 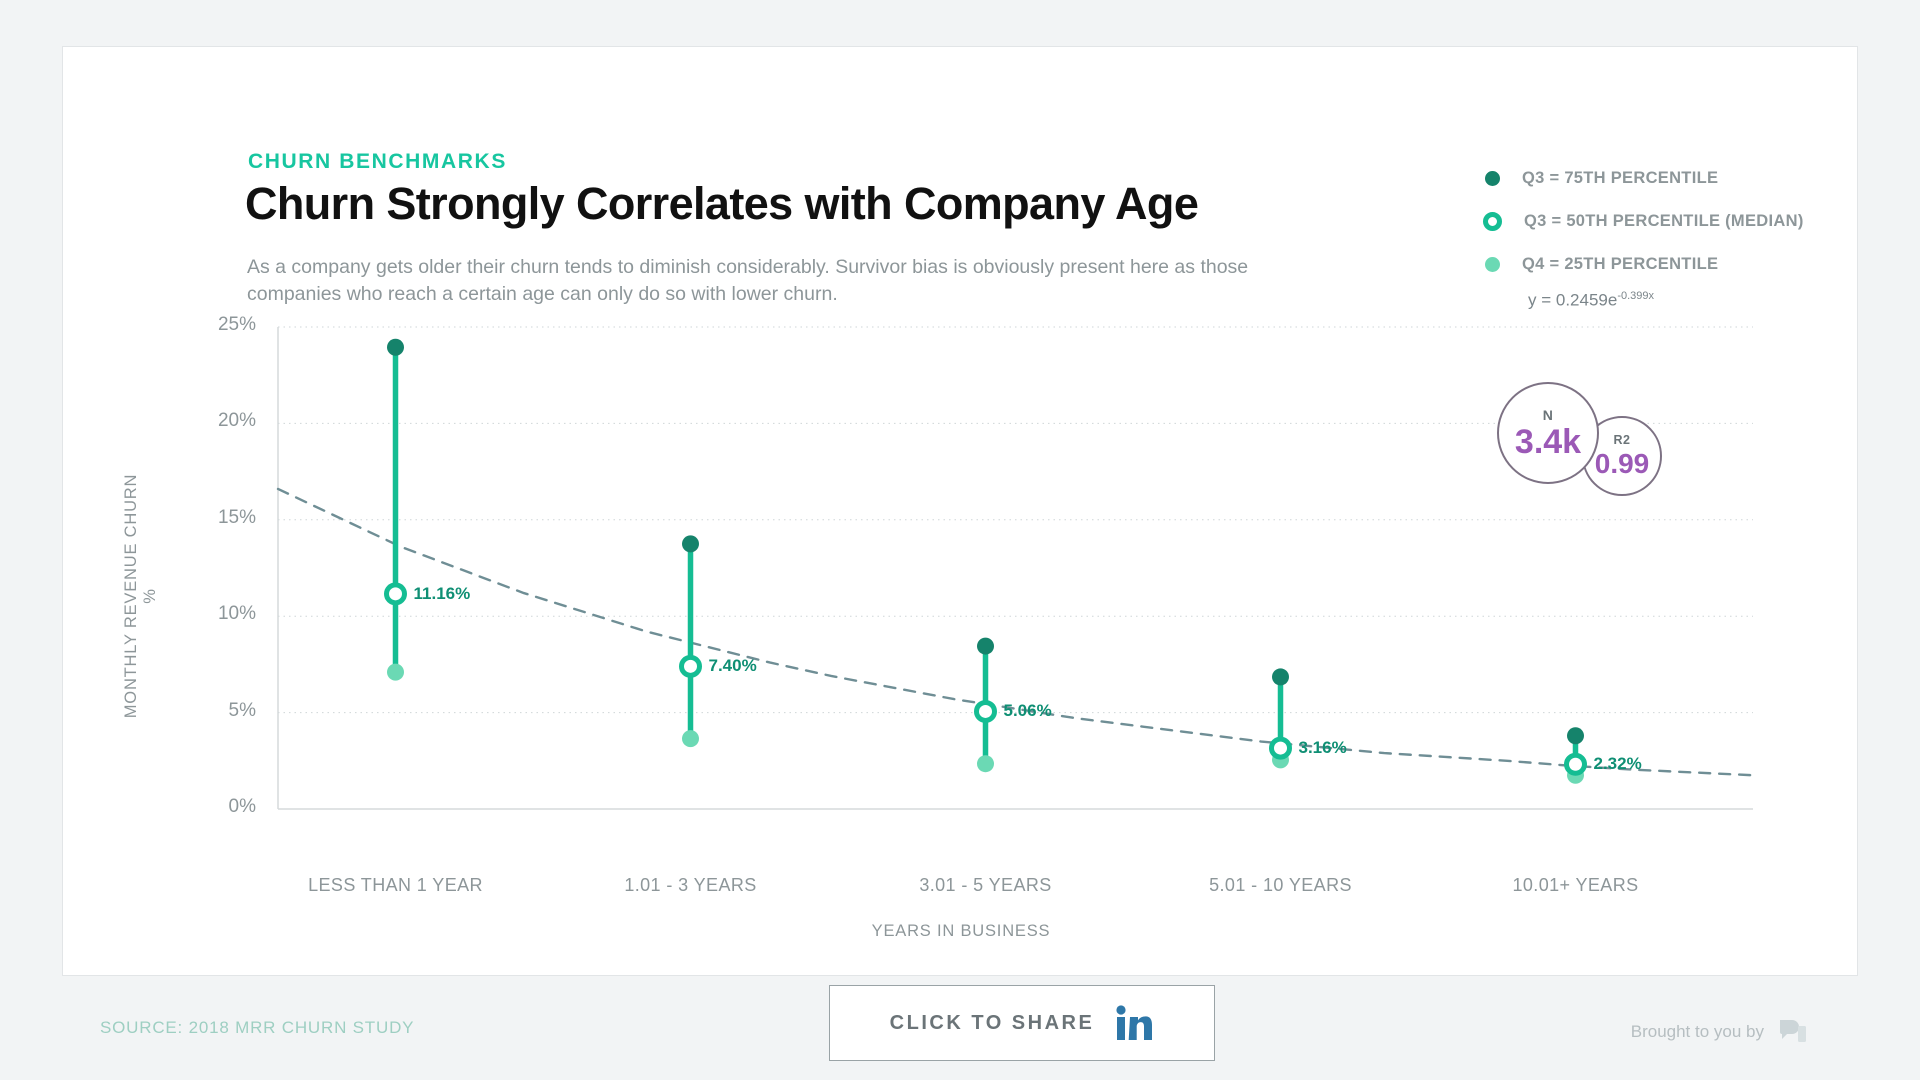 I want to click on share-button: CLICK TO SHARE, so click(x=1022, y=1023).